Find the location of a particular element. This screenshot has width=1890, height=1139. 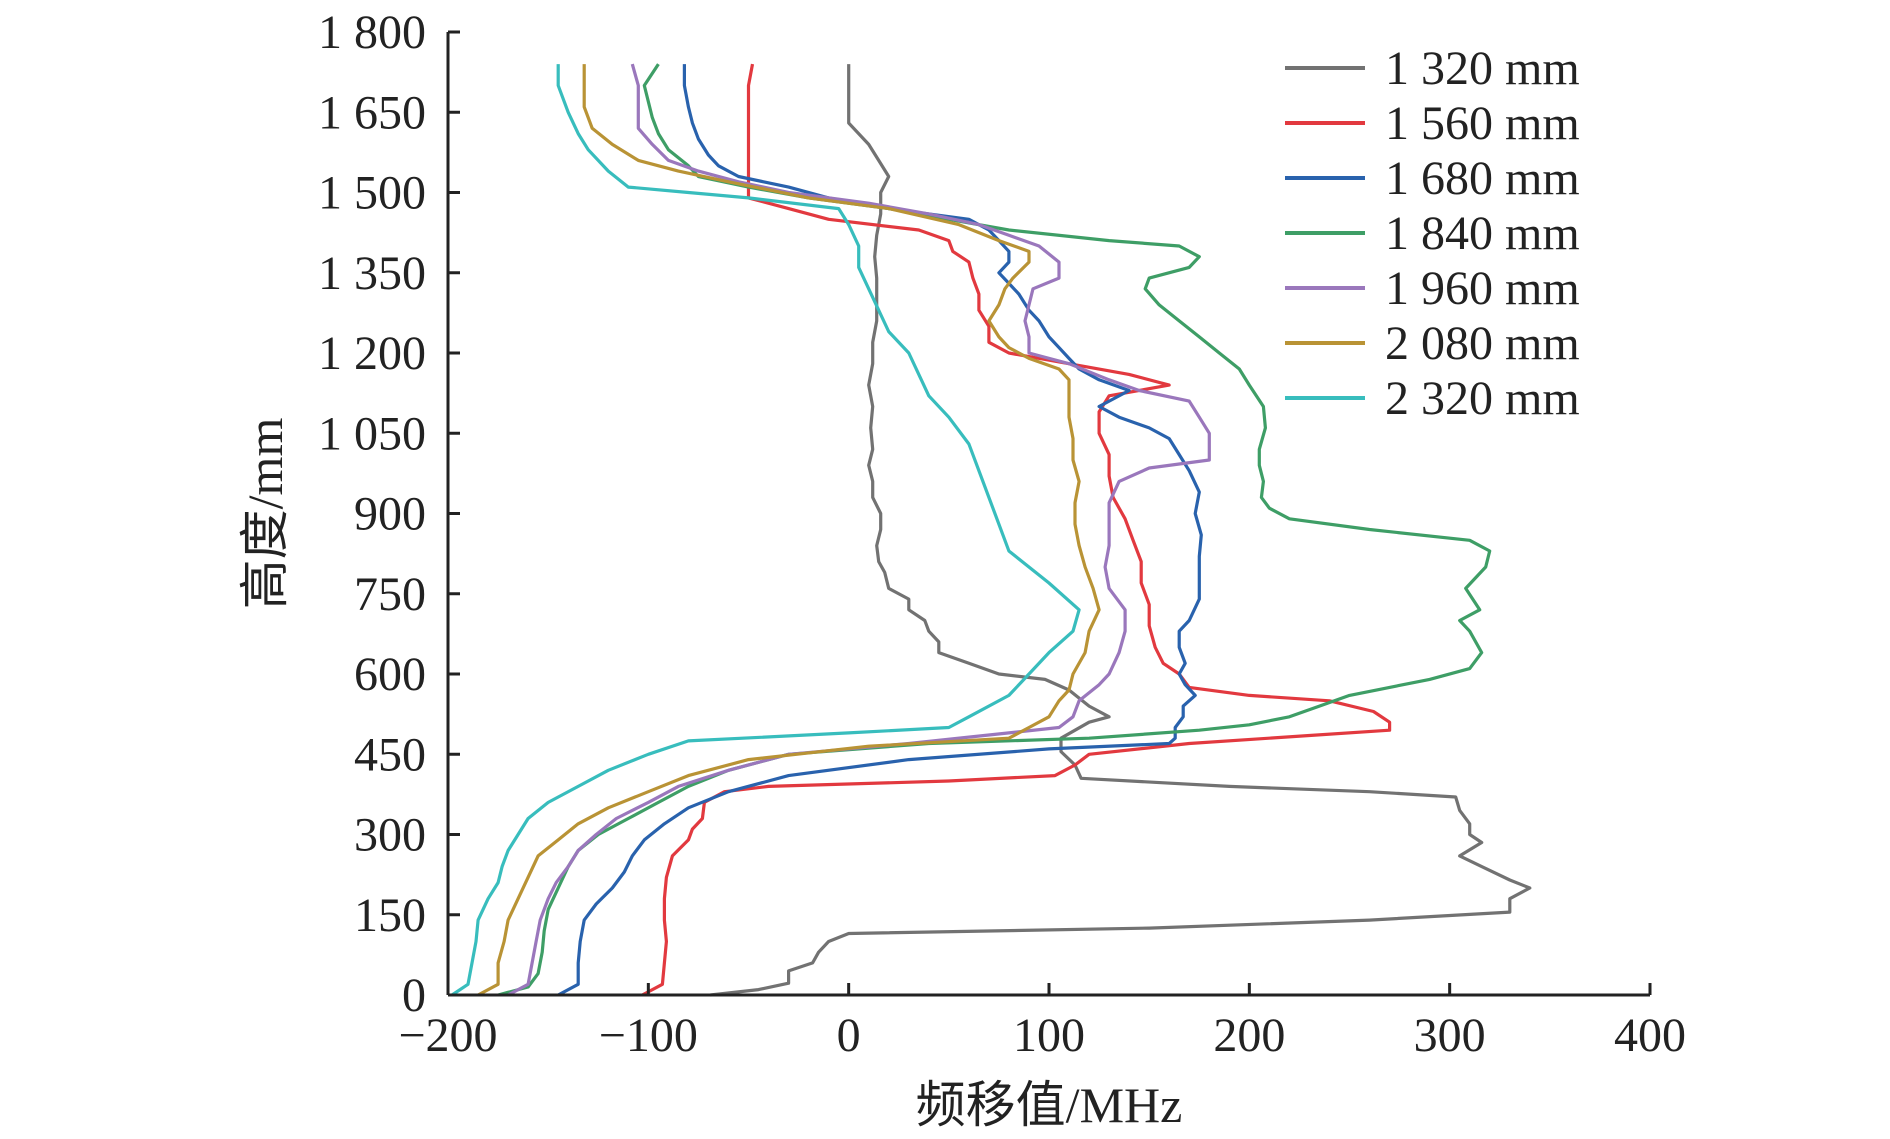

y-tick-label: 150 is located at coordinates (390, 915).